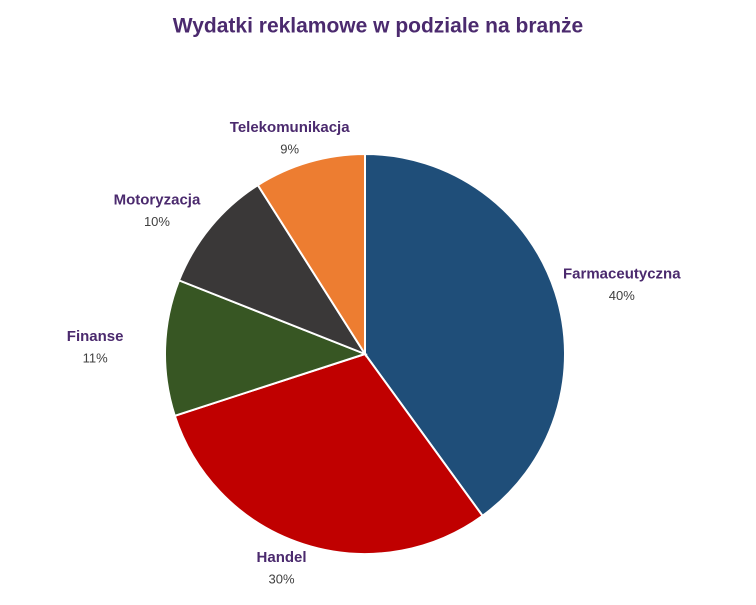 The image size is (756, 605). I want to click on slice-category-label: Motoryzacja, so click(157, 200).